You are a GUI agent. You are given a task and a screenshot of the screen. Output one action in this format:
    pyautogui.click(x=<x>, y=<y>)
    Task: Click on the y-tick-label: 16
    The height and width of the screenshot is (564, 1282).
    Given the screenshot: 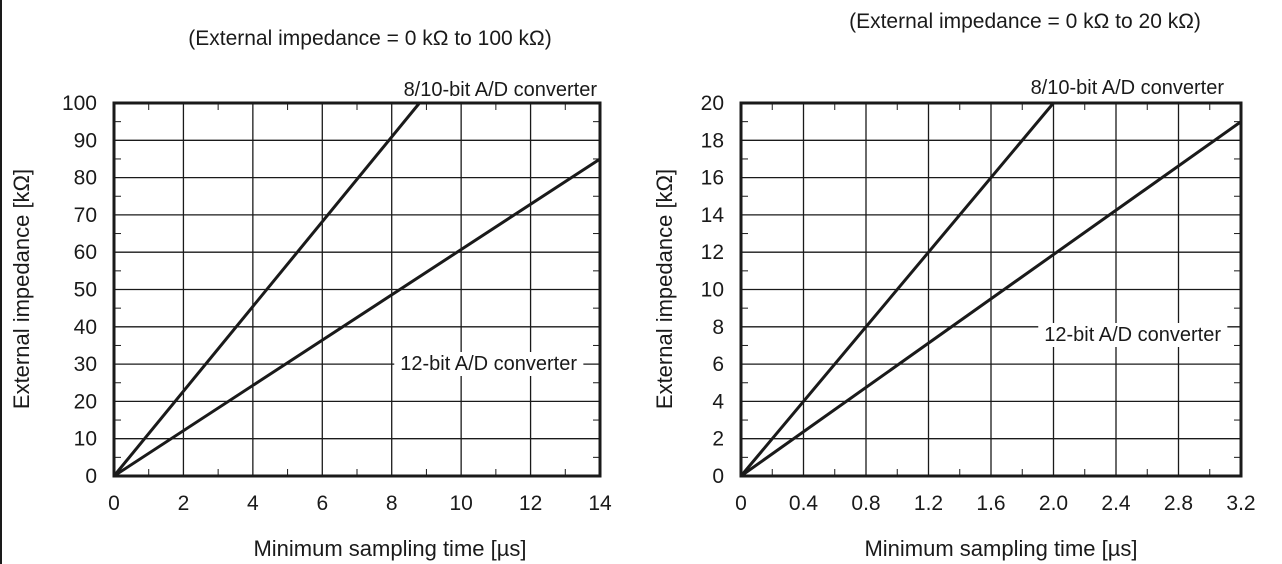 What is the action you would take?
    pyautogui.click(x=712, y=178)
    